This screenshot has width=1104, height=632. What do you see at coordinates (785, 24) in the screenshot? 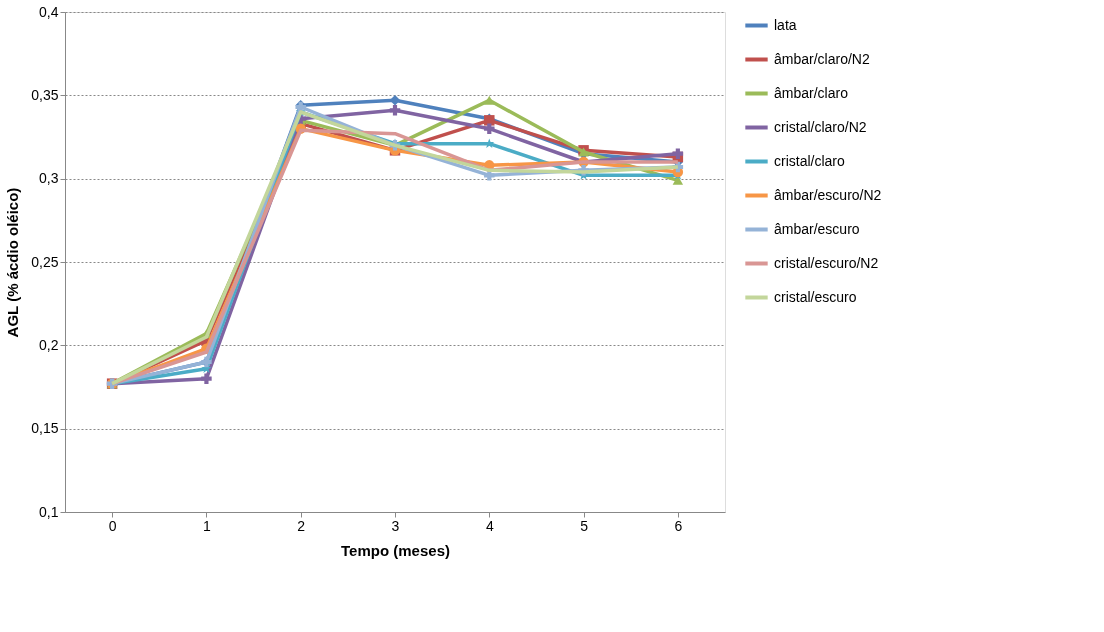
I see `legend-label: lata` at bounding box center [785, 24].